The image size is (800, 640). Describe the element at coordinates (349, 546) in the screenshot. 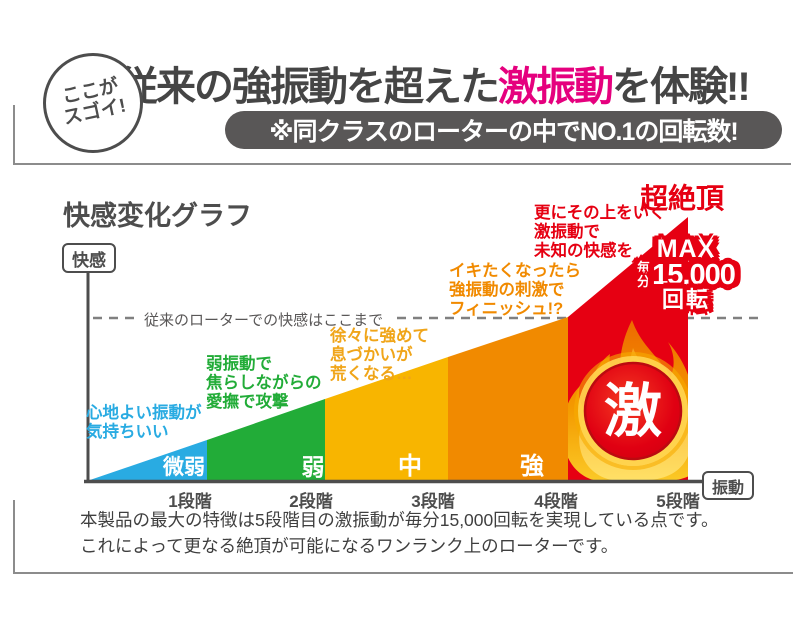

I see `description-line-2: これによって更なる絶頂が可能になるワンランク上のローターです。` at that location.